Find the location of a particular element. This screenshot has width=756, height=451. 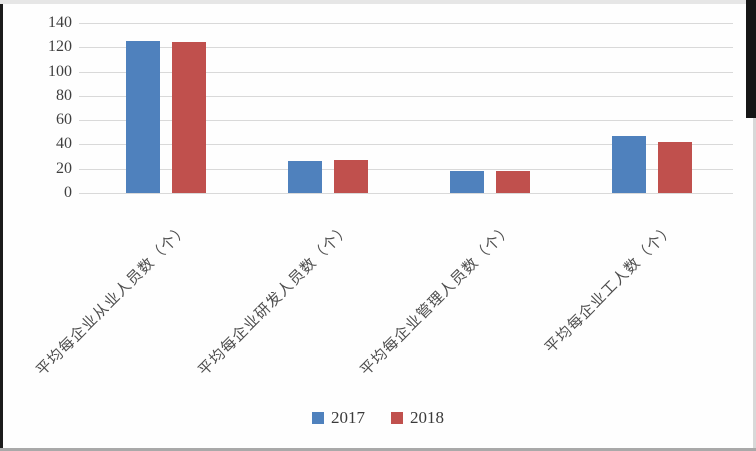

bar-2018-cat4 is located at coordinates (675, 167).